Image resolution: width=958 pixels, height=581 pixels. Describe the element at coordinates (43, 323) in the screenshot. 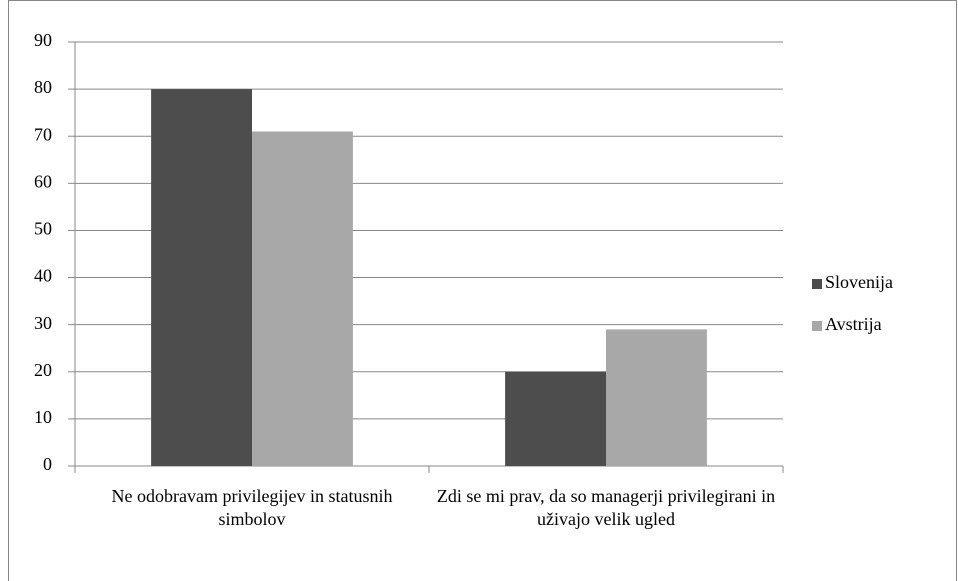

I see `y-tick-label: 30` at that location.